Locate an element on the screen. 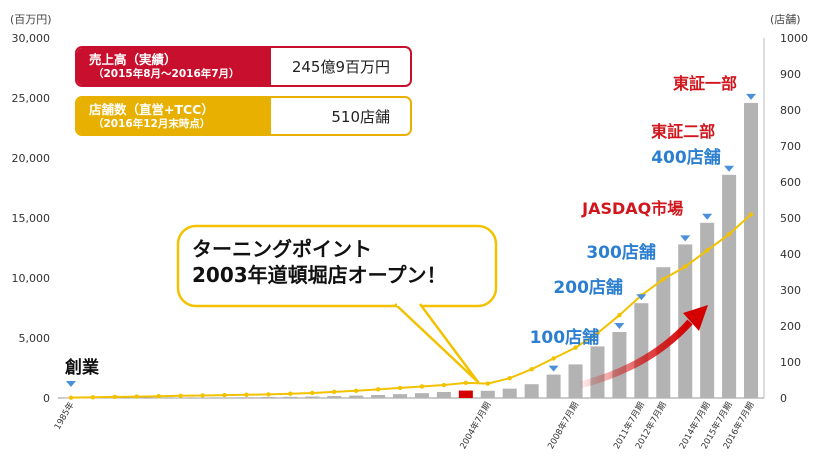 The height and width of the screenshot is (469, 820). stores-label: 店舗数（直営+TCC） （2016年12月末時点） is located at coordinates (174, 116).